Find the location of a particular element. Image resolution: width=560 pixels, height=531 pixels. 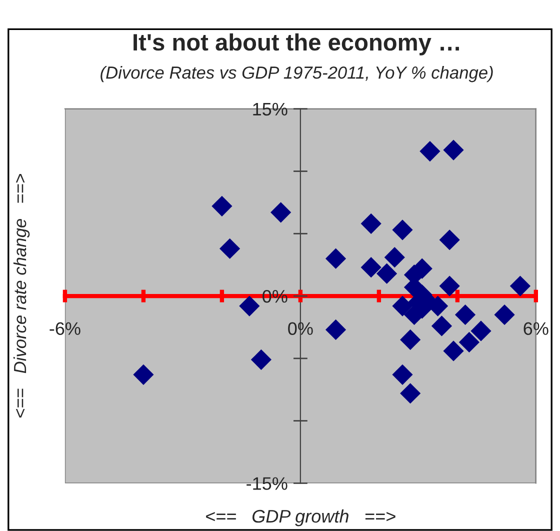

y-tick-label: 15% is located at coordinates (270, 109).